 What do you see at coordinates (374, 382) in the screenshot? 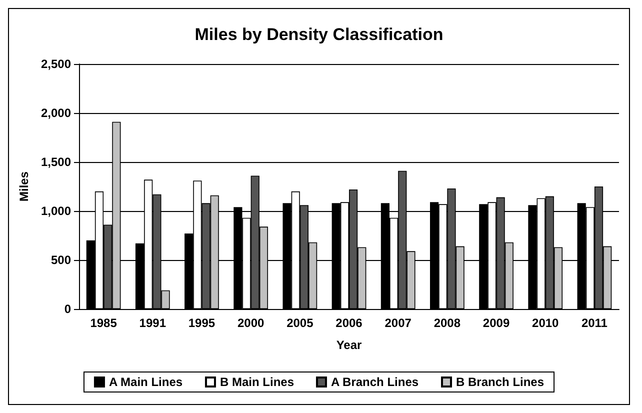
I see `legend-label: A Branch Lines` at bounding box center [374, 382].